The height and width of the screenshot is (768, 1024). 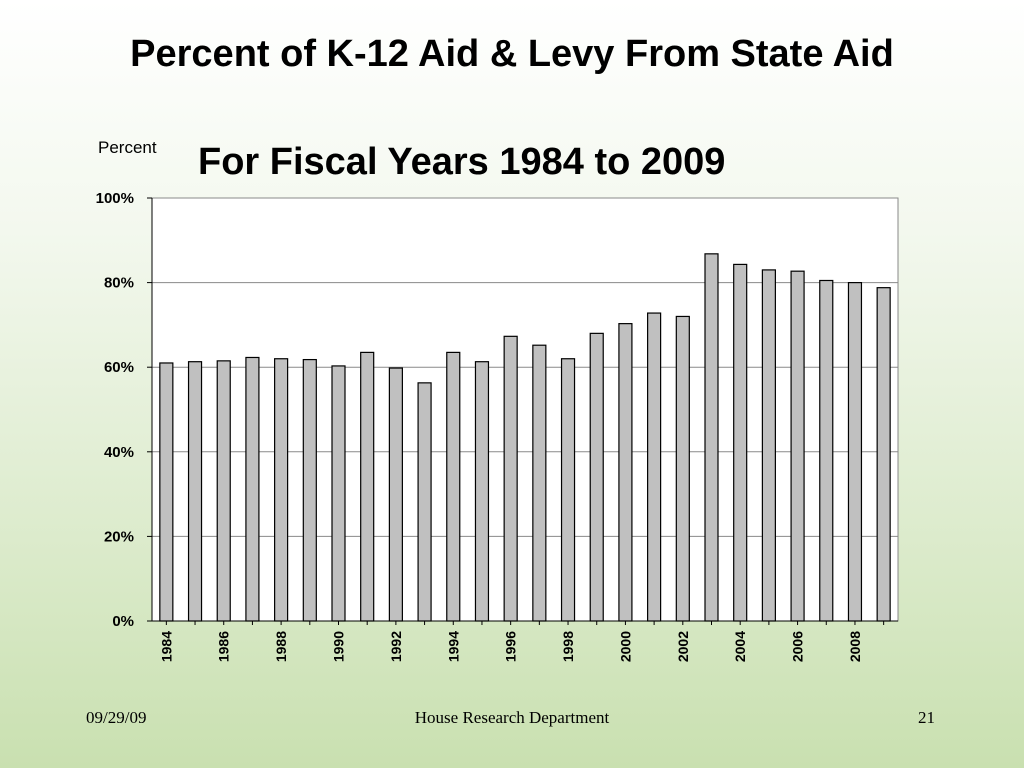 What do you see at coordinates (115, 198) in the screenshot?
I see `y-tick-label: 100%` at bounding box center [115, 198].